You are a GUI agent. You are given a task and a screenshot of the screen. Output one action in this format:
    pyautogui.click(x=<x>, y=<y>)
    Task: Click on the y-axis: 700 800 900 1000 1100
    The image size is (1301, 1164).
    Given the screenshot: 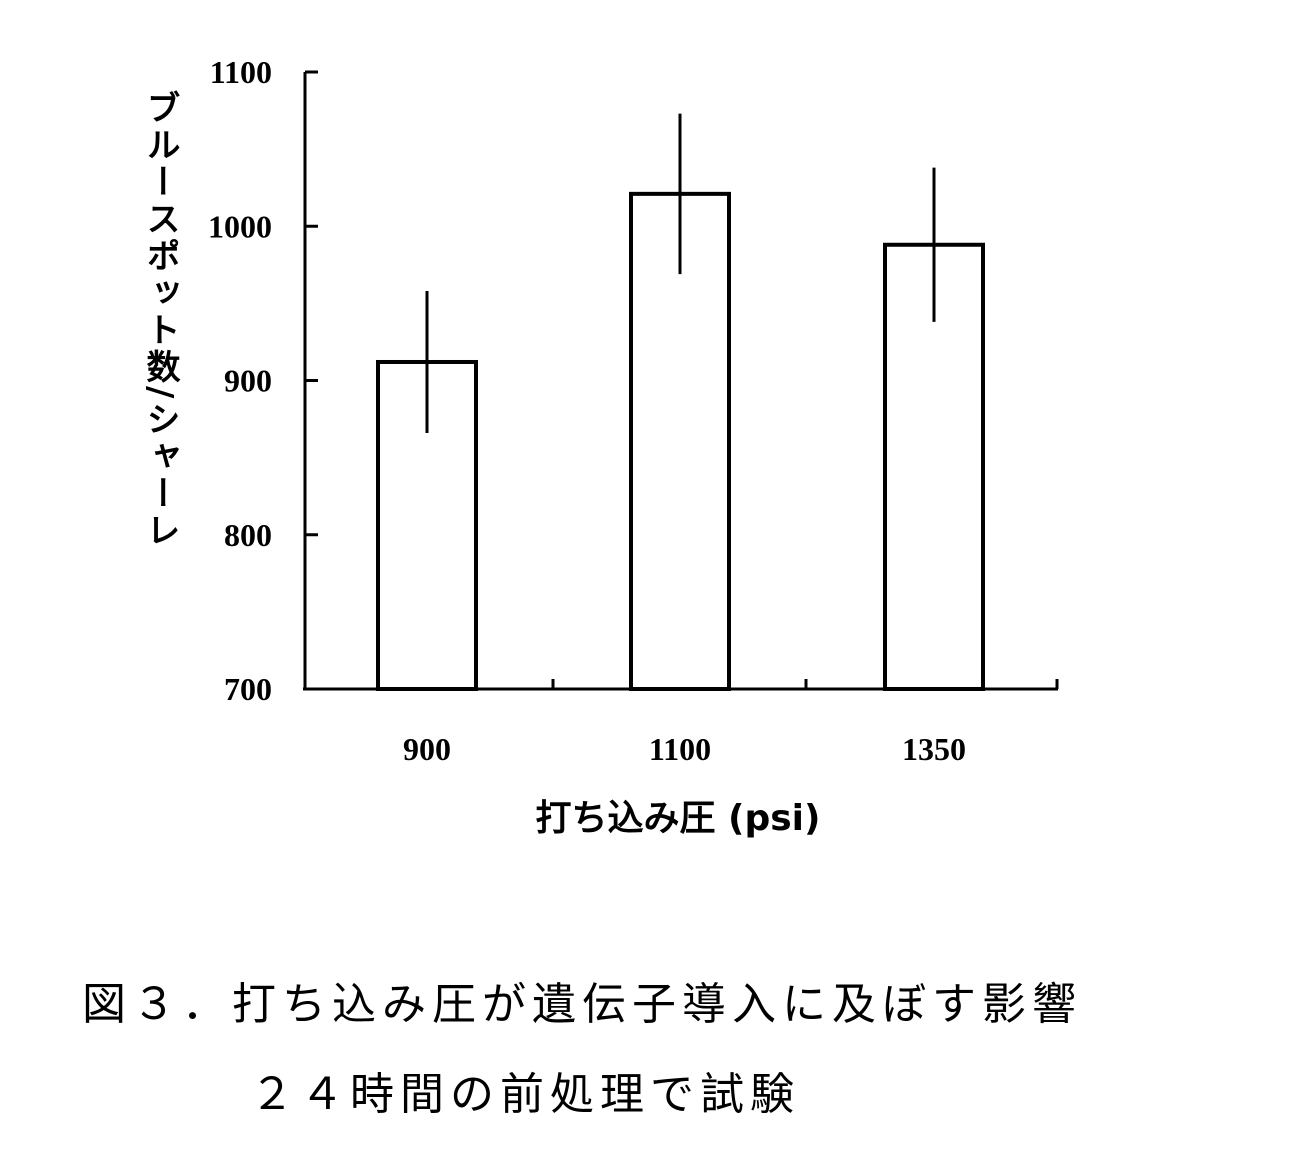 What is the action you would take?
    pyautogui.click(x=263, y=380)
    